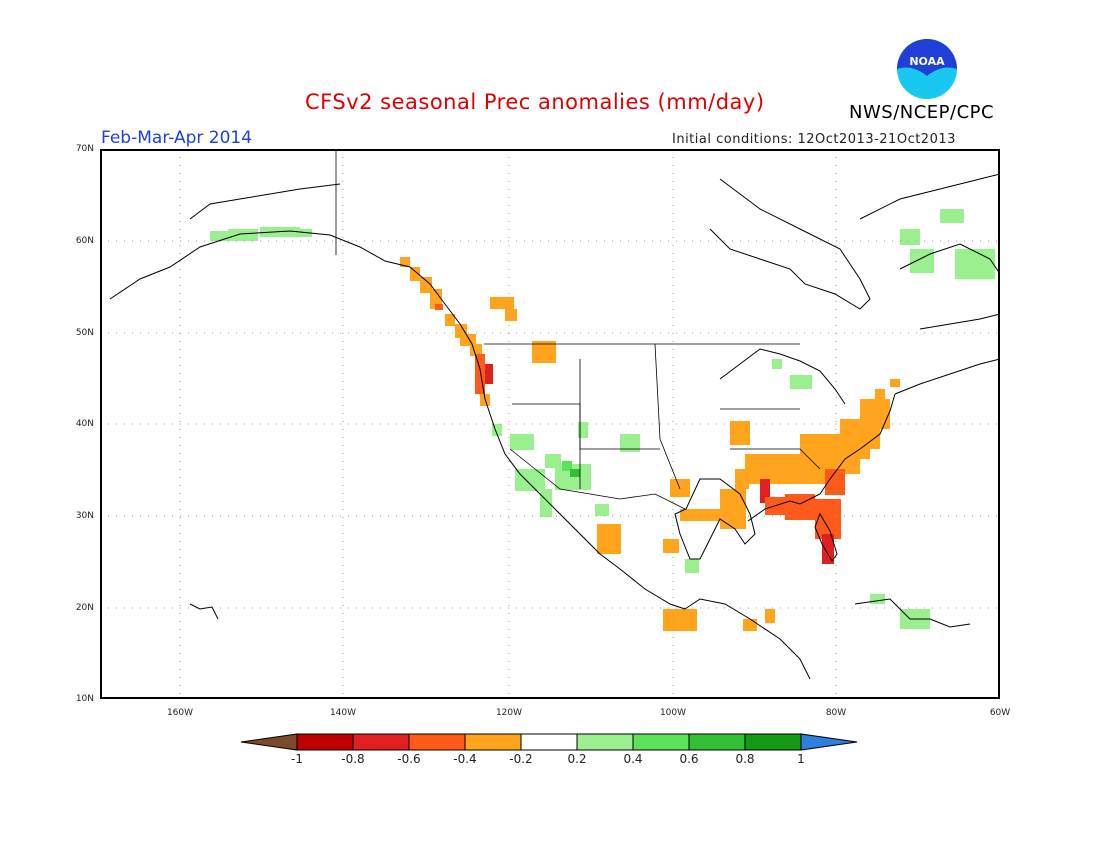  What do you see at coordinates (409, 759) in the screenshot?
I see `colorbar-label: -0.6` at bounding box center [409, 759].